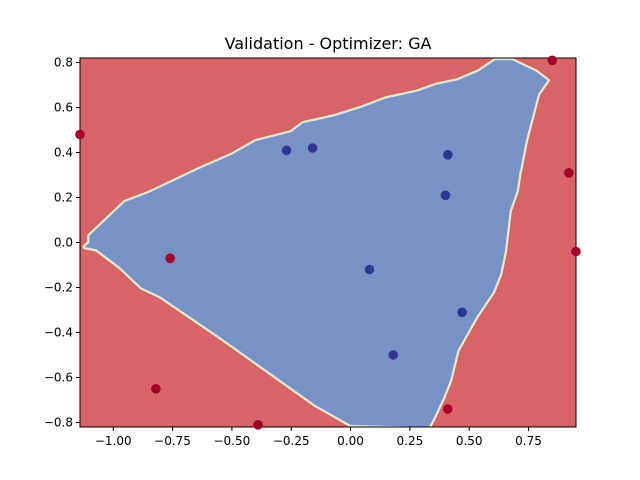 Image resolution: width=640 pixels, height=480 pixels. I want to click on y-tick-label: −0.6, so click(58, 378).